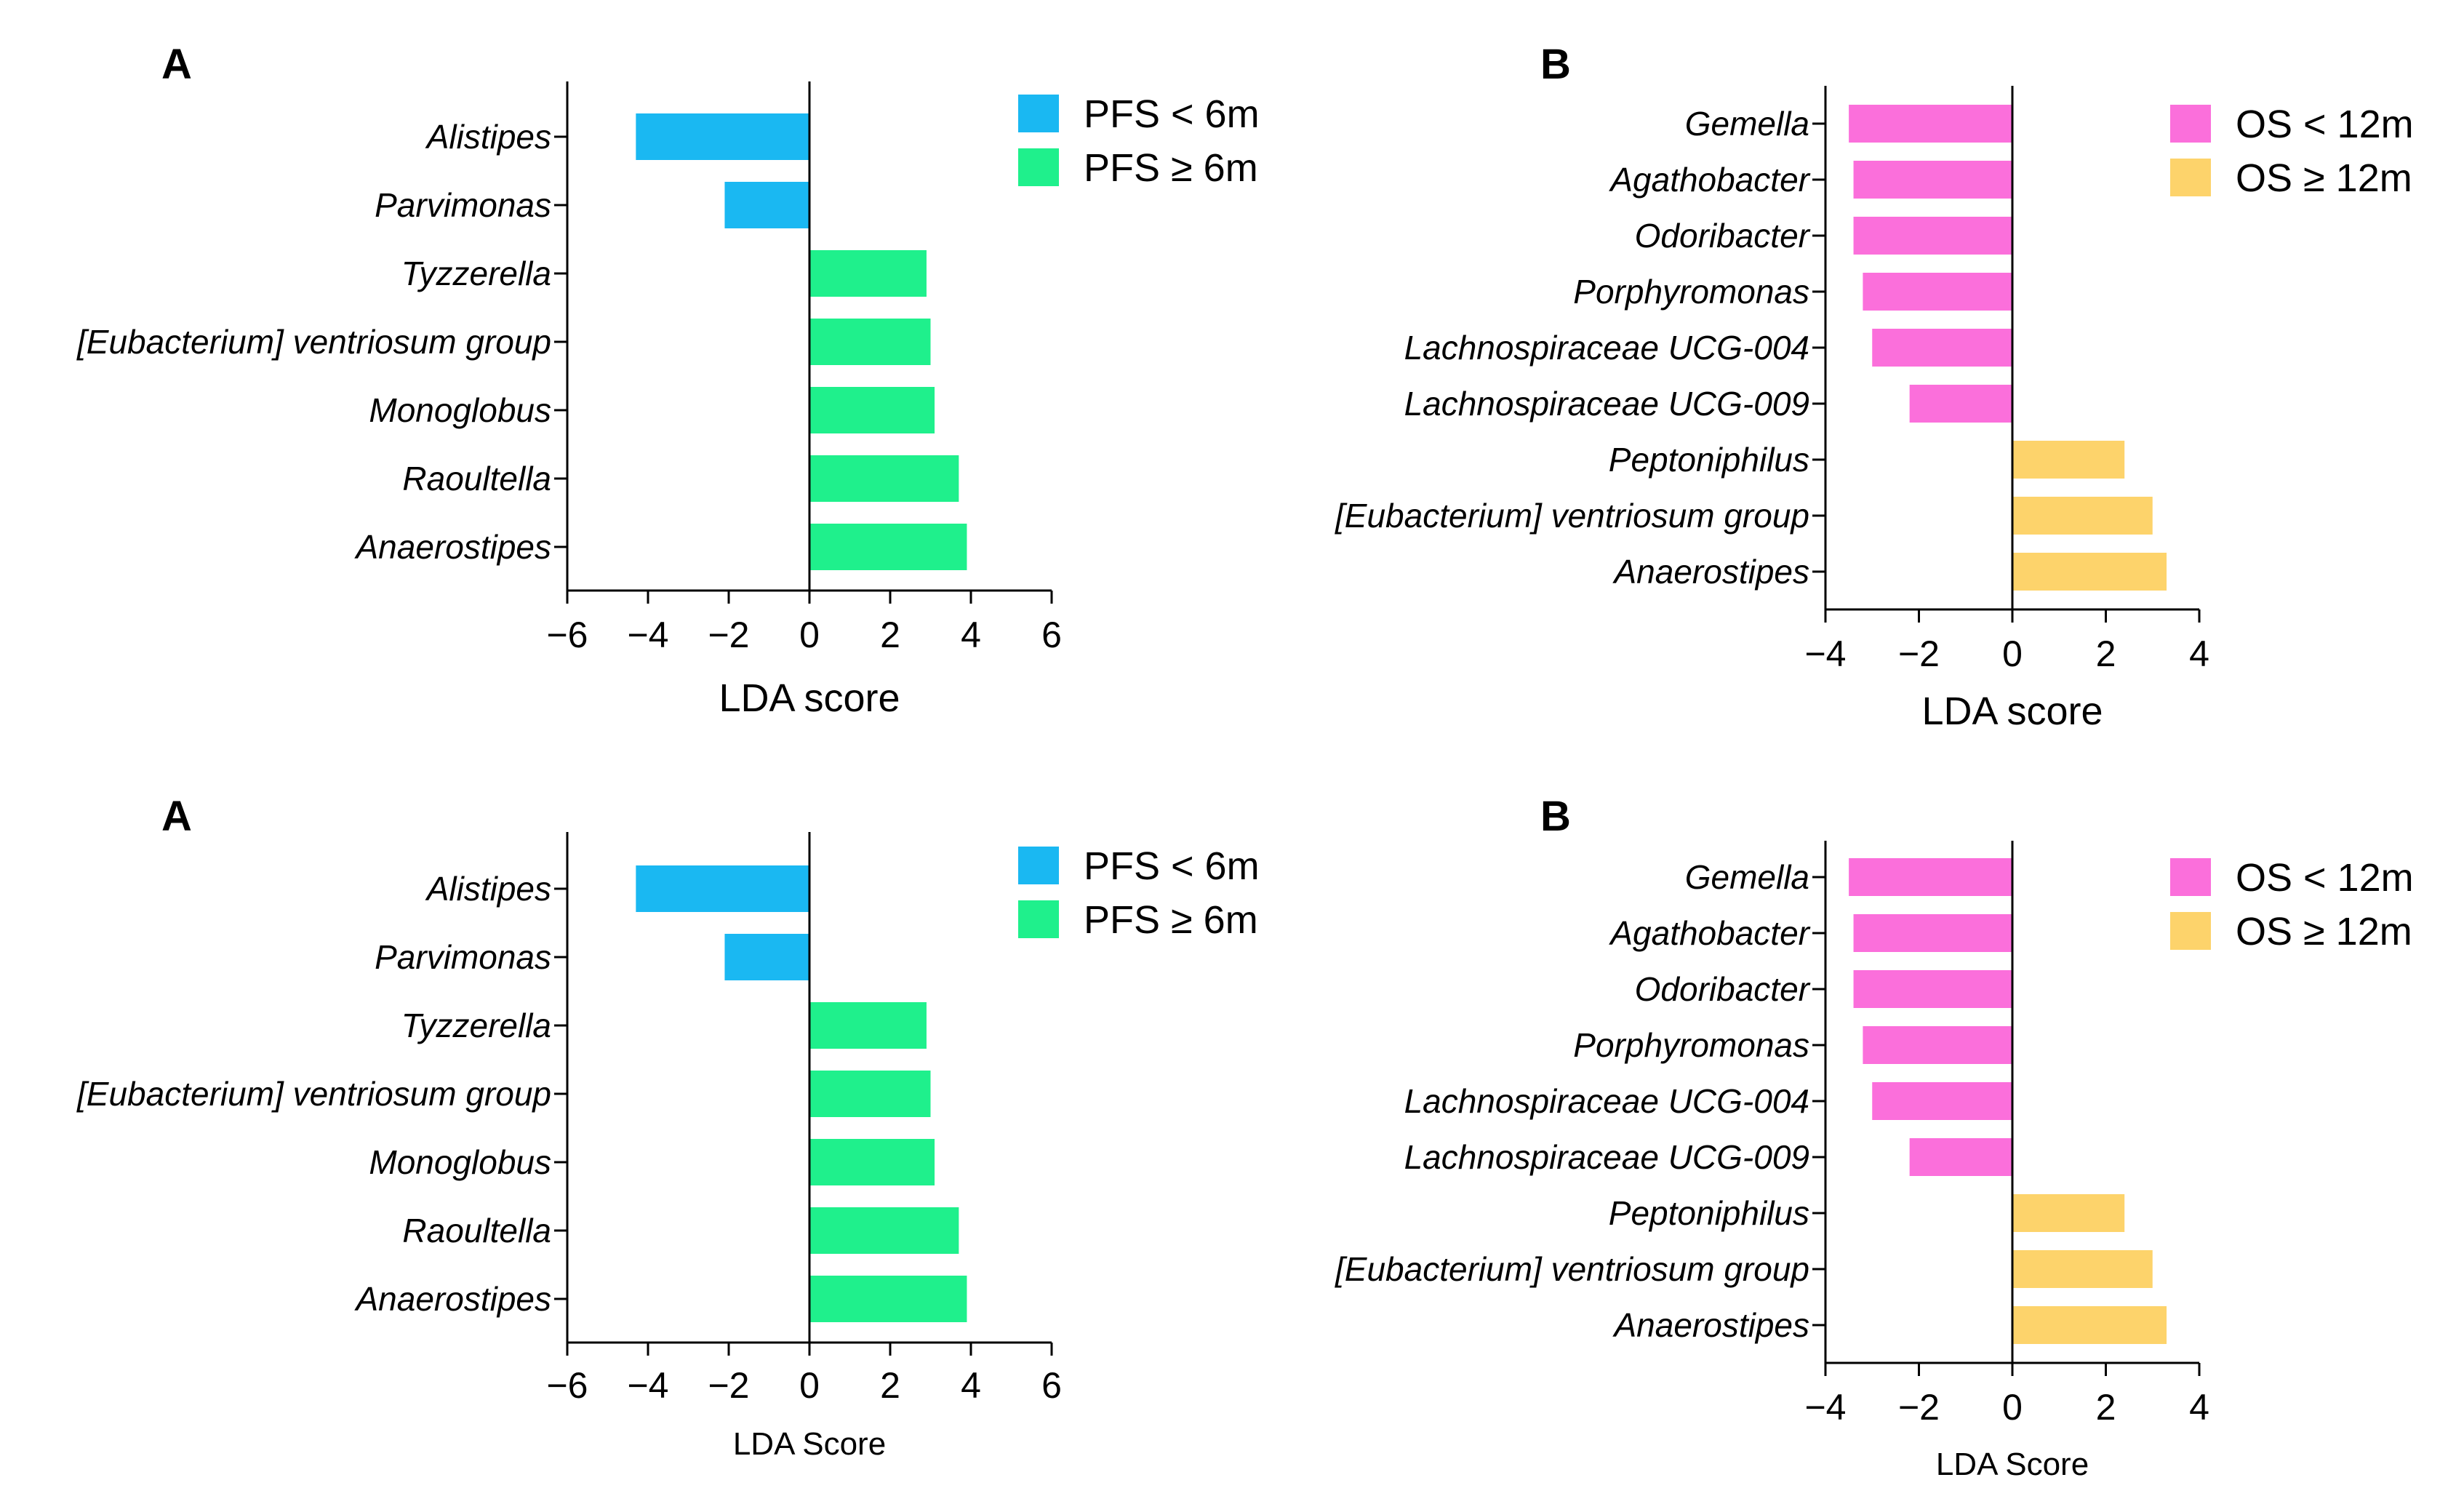  What do you see at coordinates (1051, 1385) in the screenshot?
I see `x-tick-label: 6` at bounding box center [1051, 1385].